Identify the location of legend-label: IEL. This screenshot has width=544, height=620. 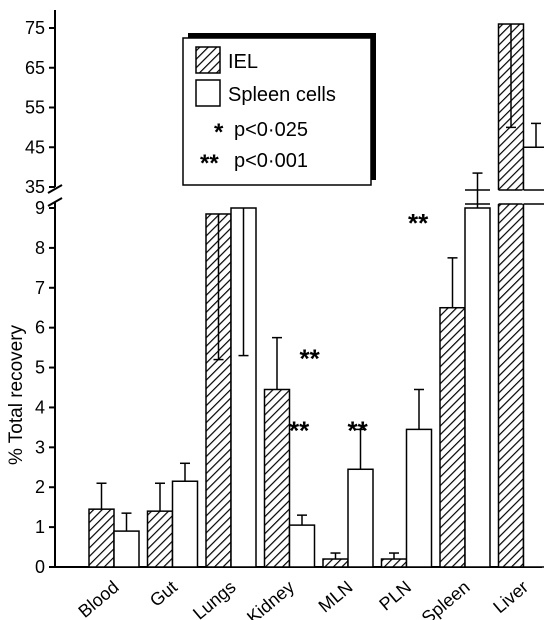
(243, 62).